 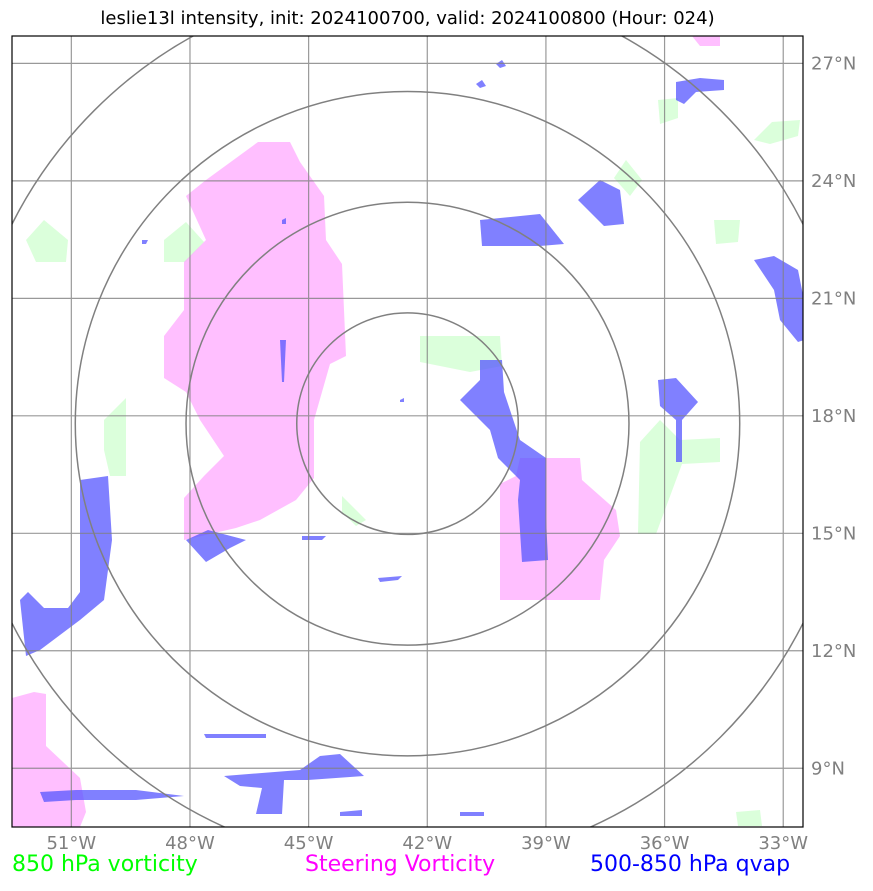 What do you see at coordinates (190, 843) in the screenshot?
I see `longitude-tick-label: 48°W` at bounding box center [190, 843].